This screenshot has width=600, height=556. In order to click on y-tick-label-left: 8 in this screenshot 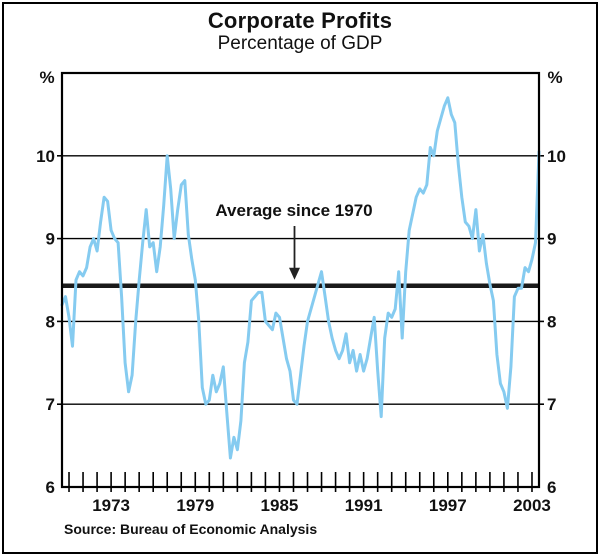, I will do `click(50, 321)`.